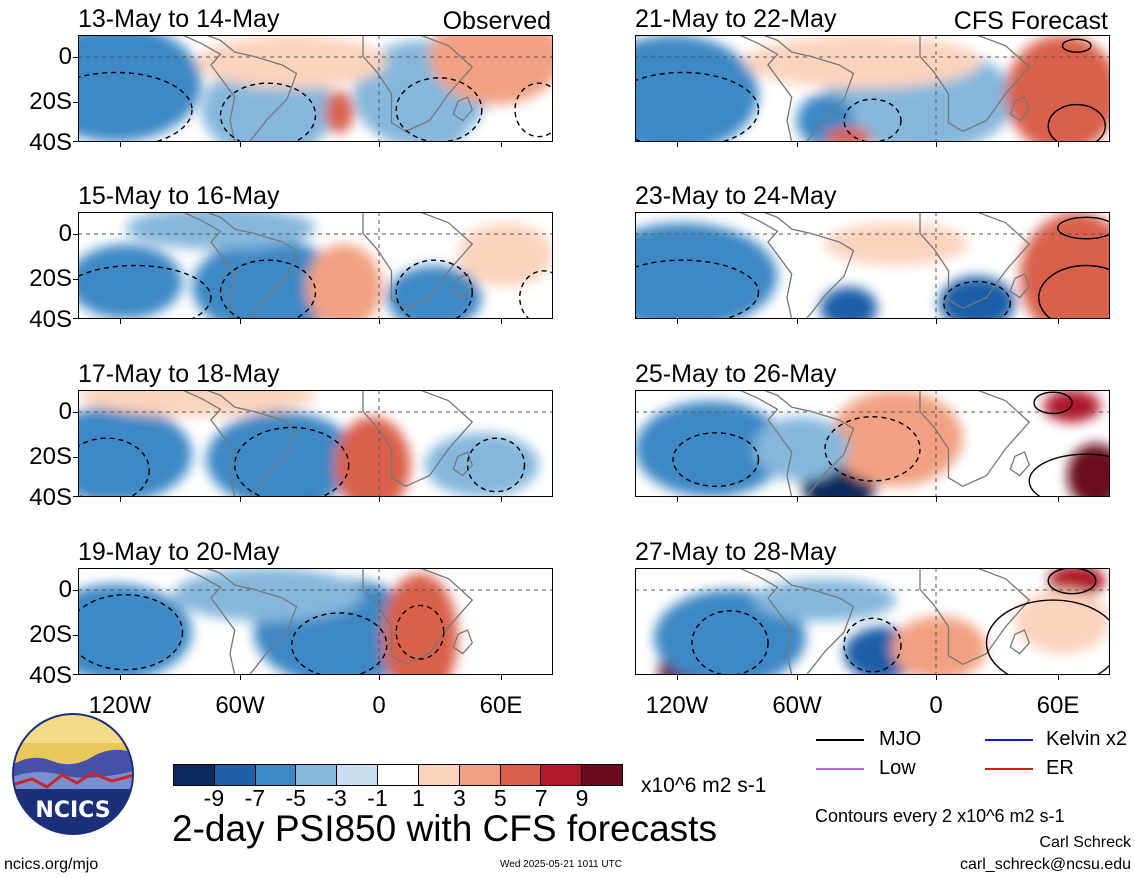 This screenshot has height=878, width=1135. What do you see at coordinates (496, 21) in the screenshot?
I see `panel-tag: Observed` at bounding box center [496, 21].